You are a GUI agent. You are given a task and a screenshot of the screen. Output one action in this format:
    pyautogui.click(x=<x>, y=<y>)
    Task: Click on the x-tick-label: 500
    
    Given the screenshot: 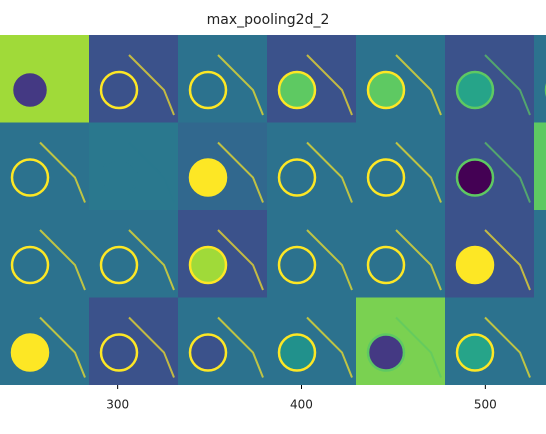 What is the action you would take?
    pyautogui.click(x=485, y=405)
    